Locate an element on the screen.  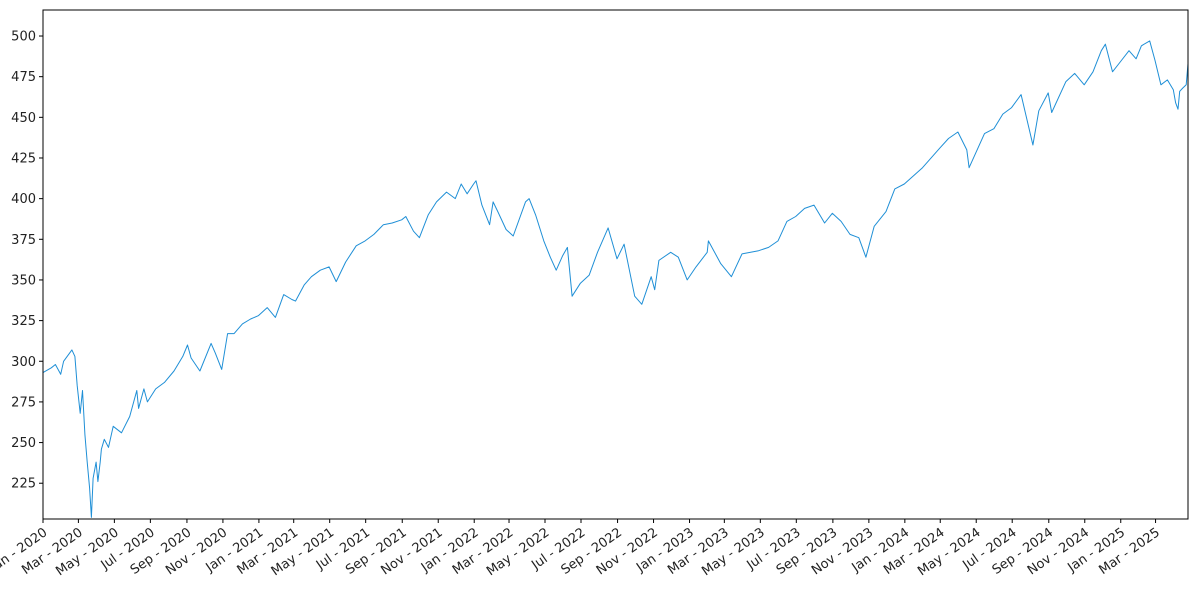
y-tick-label: 325 is located at coordinates (23, 321).